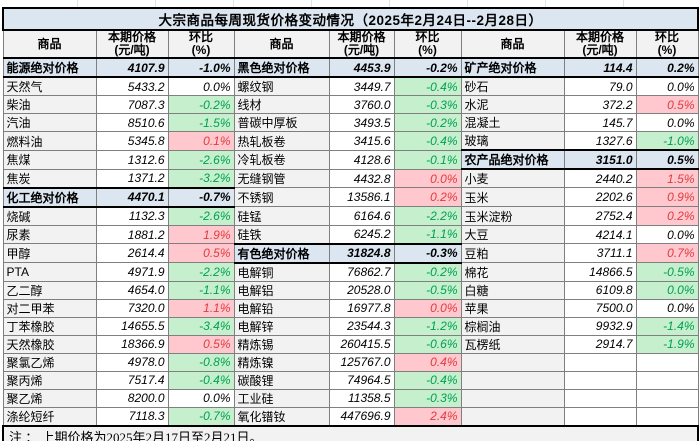 This screenshot has height=441, width=700. Describe the element at coordinates (361, 123) in the screenshot. I see `current-price-cell: 3493.5` at that location.